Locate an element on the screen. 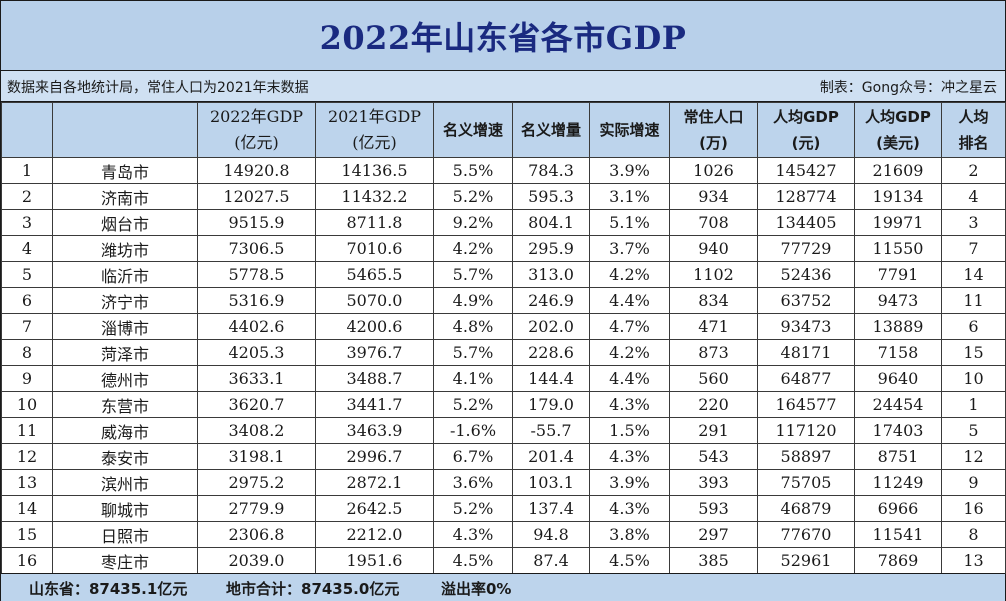 The image size is (1006, 601). cell-gdp-2021: 11432.2 is located at coordinates (374, 196).